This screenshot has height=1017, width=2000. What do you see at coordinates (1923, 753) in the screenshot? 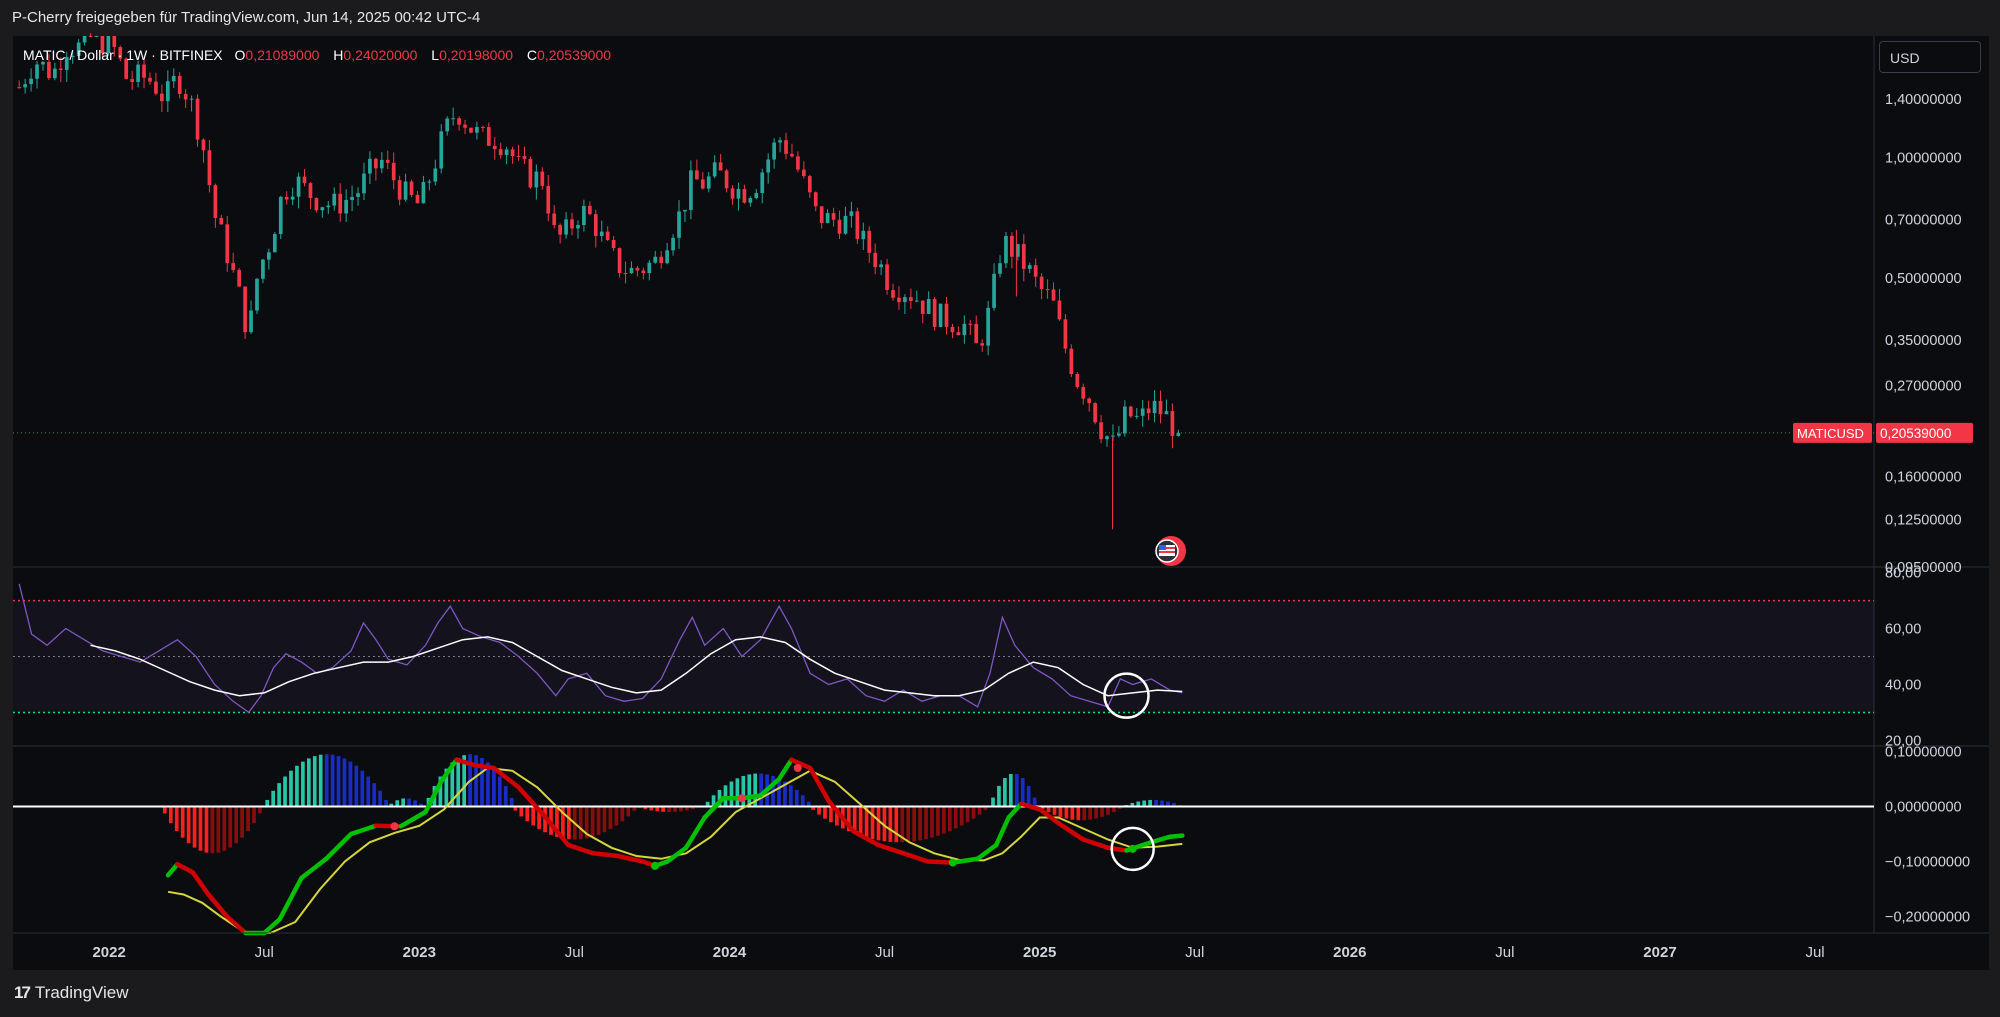
I see `macd-axis-tick: 0,10000000` at bounding box center [1923, 753].